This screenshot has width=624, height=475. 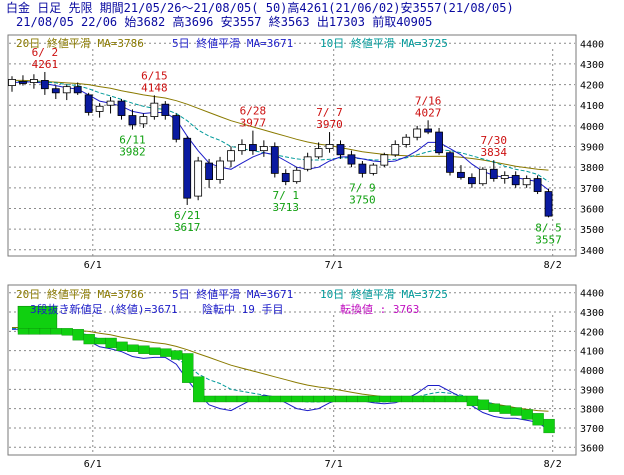 I want to click on price-y-tick: 4100, so click(x=592, y=106).